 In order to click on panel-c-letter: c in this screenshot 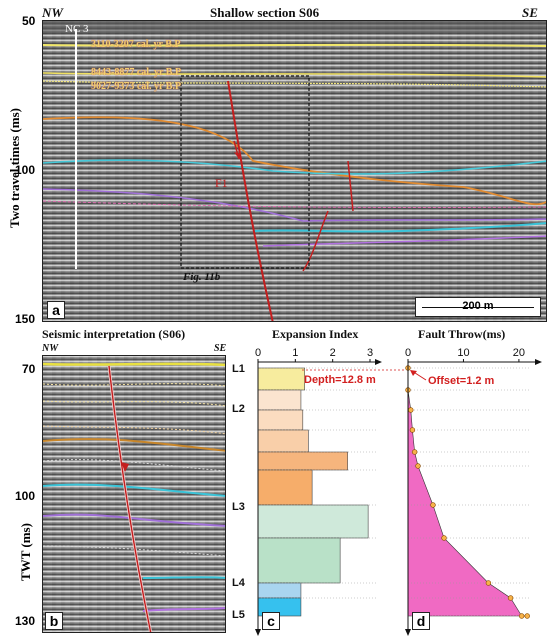, I will do `click(271, 621)`.